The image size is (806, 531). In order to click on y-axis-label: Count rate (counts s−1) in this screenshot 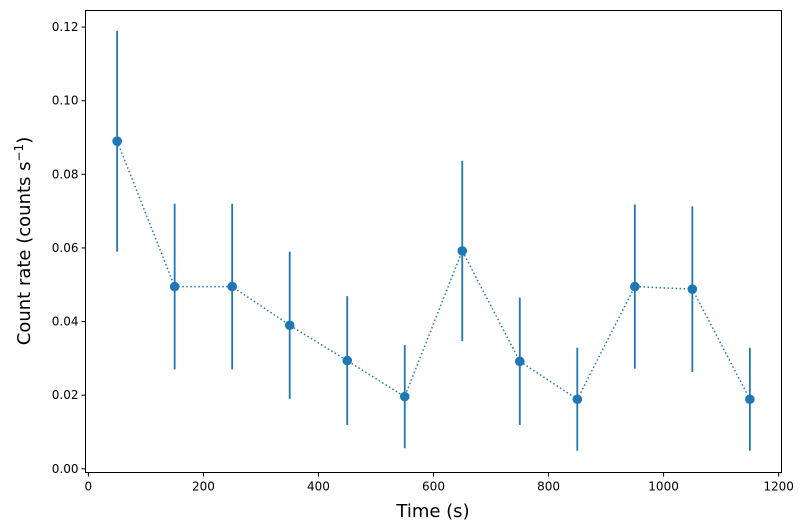, I will do `click(23, 241)`.